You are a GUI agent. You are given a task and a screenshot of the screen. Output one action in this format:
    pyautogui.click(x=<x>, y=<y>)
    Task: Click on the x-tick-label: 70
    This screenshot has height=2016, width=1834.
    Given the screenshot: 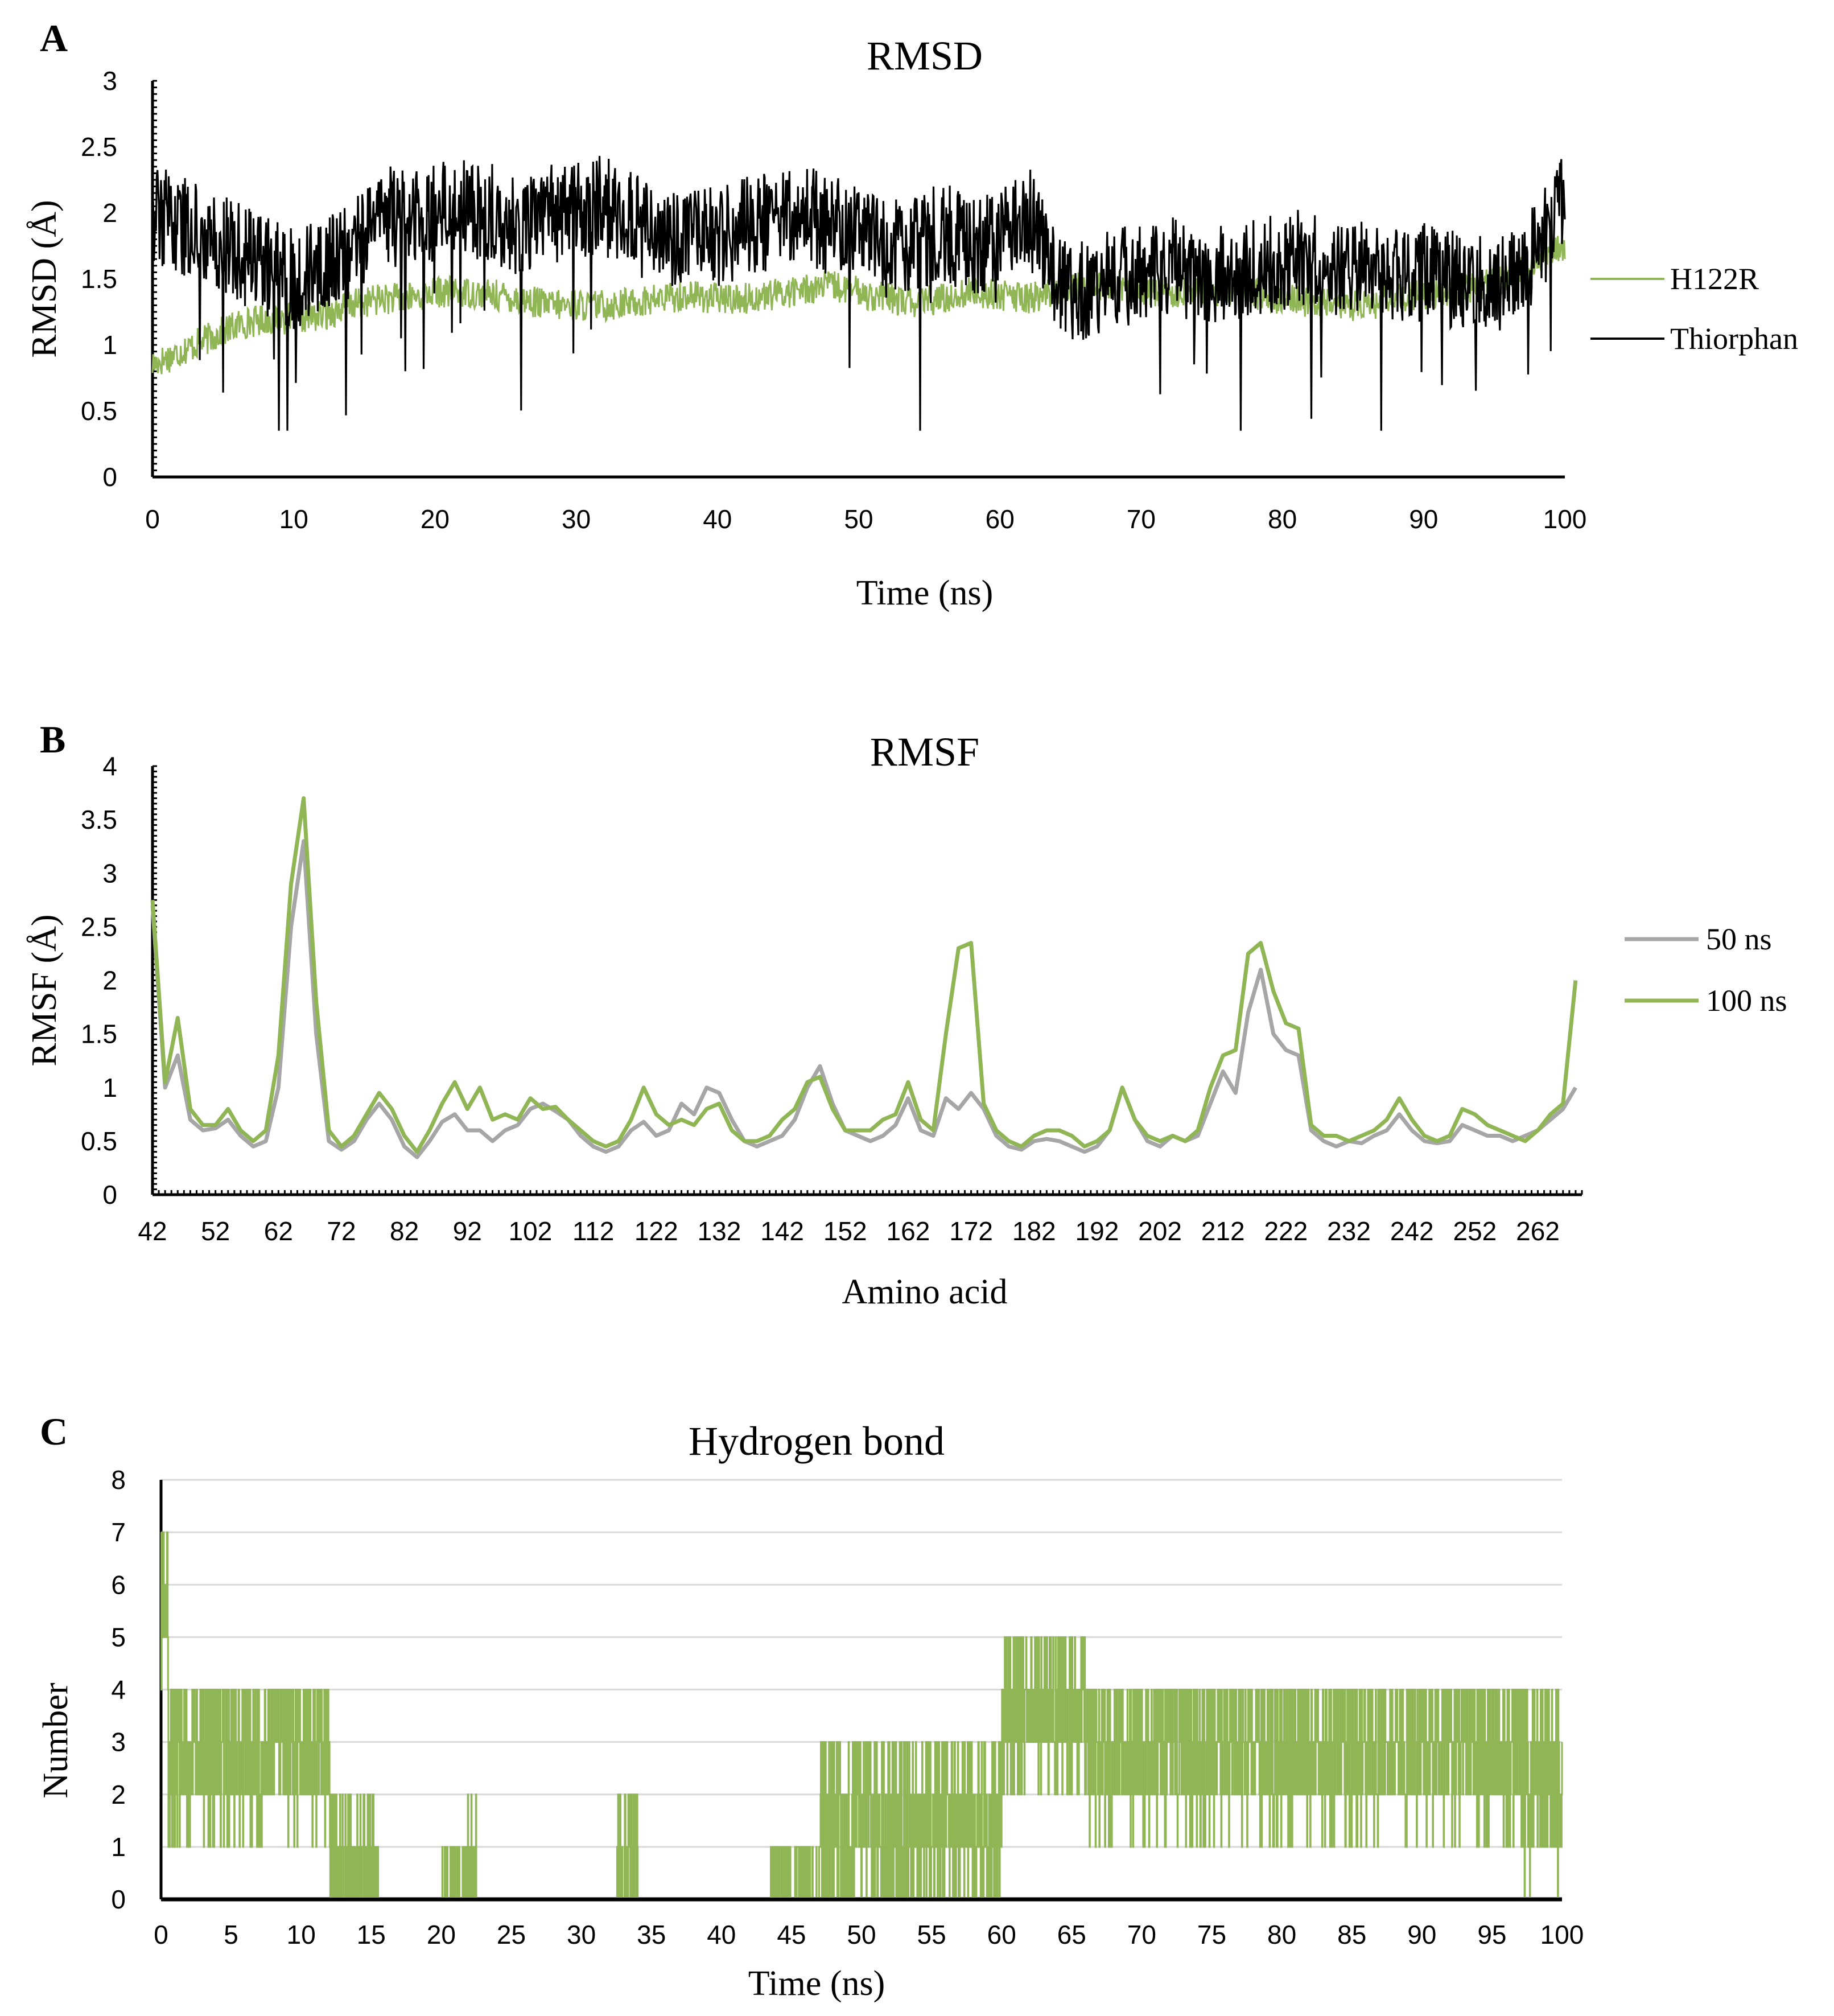 What is the action you would take?
    pyautogui.click(x=1141, y=519)
    